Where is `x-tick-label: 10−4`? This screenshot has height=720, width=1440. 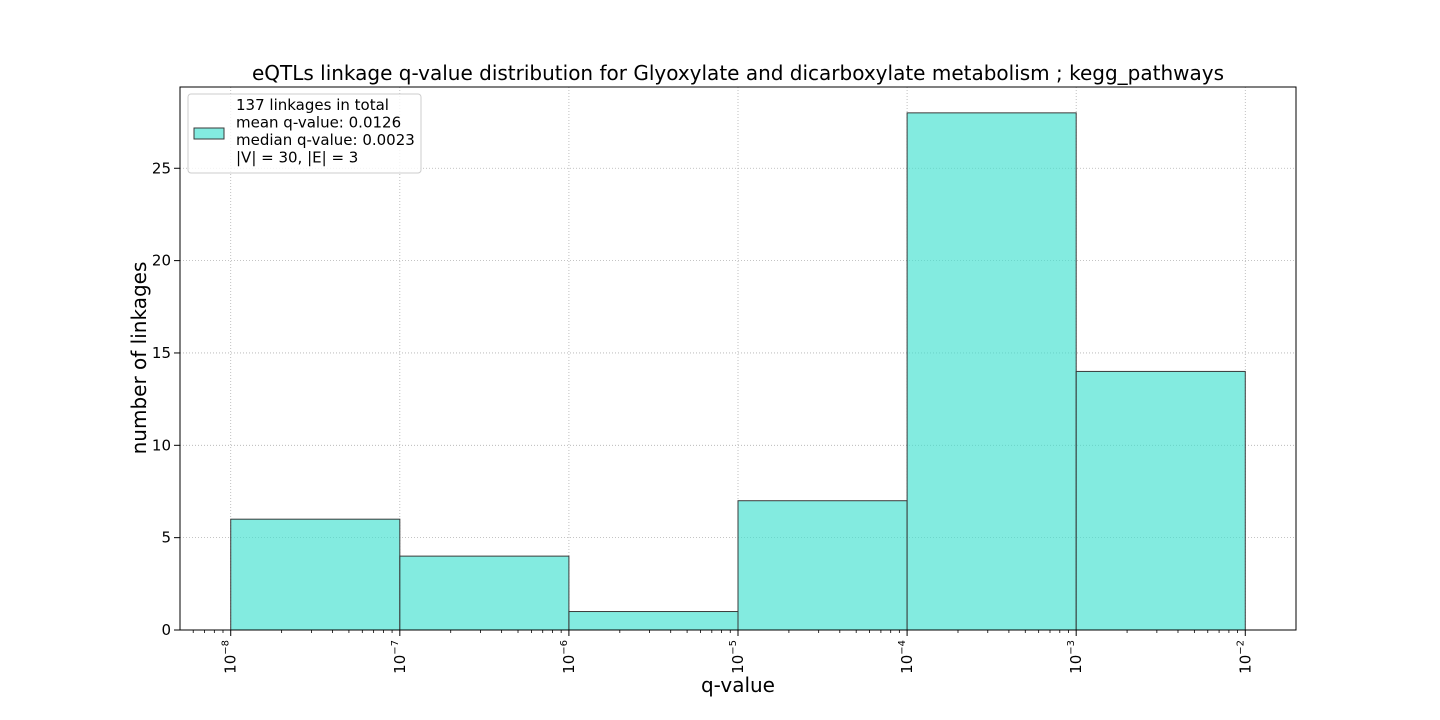
x-tick-label: 10−4 is located at coordinates (906, 657).